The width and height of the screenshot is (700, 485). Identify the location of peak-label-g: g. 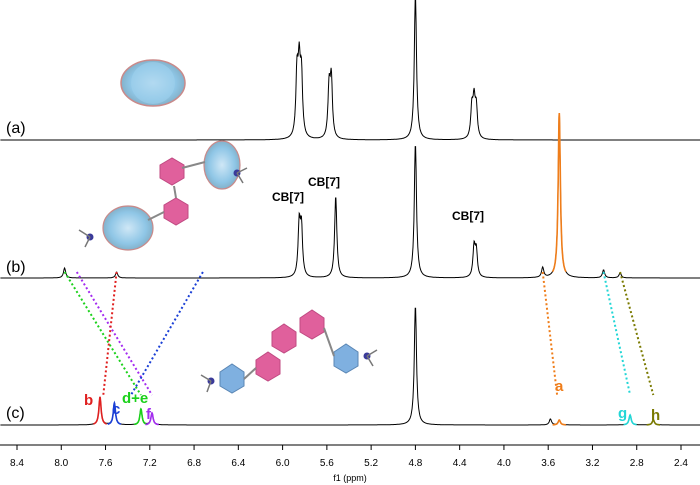
(622, 413).